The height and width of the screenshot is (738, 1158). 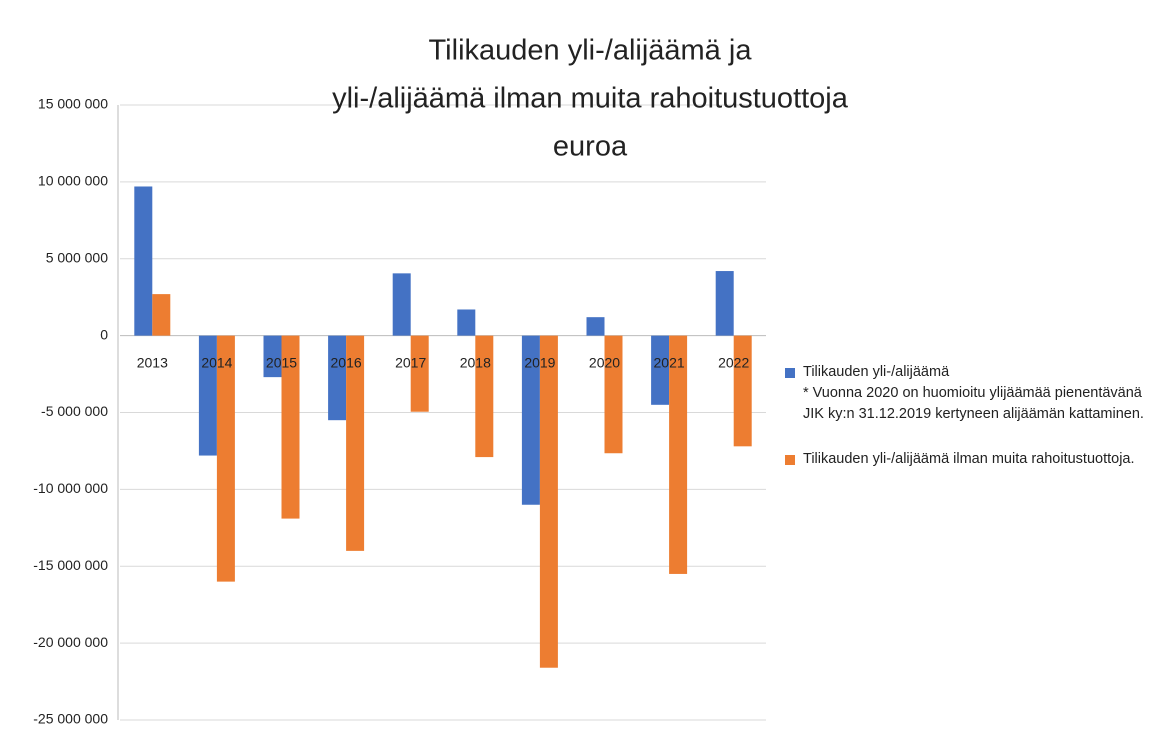 I want to click on y-tick-label: -25 000 000, so click(x=70, y=719).